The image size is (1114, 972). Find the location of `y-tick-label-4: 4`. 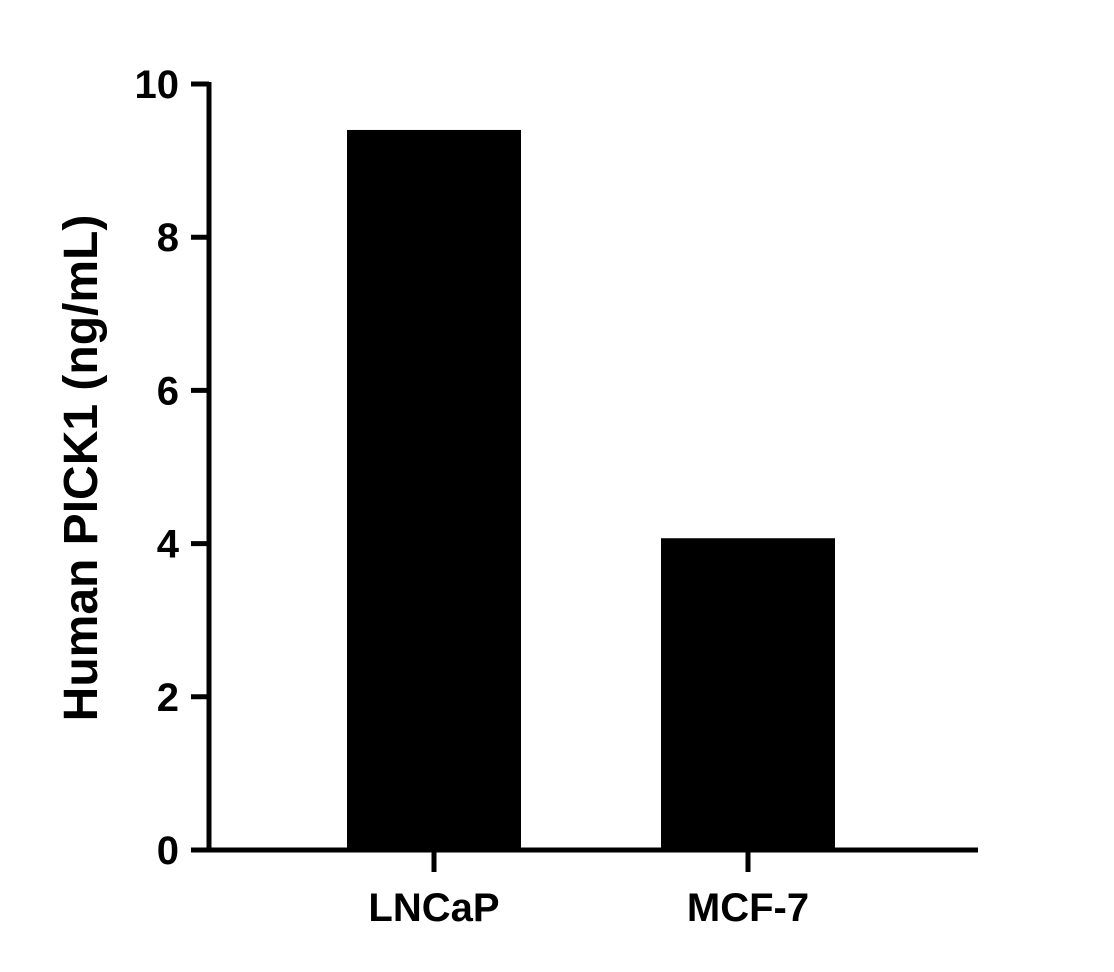

y-tick-label-4: 4 is located at coordinates (168, 545).